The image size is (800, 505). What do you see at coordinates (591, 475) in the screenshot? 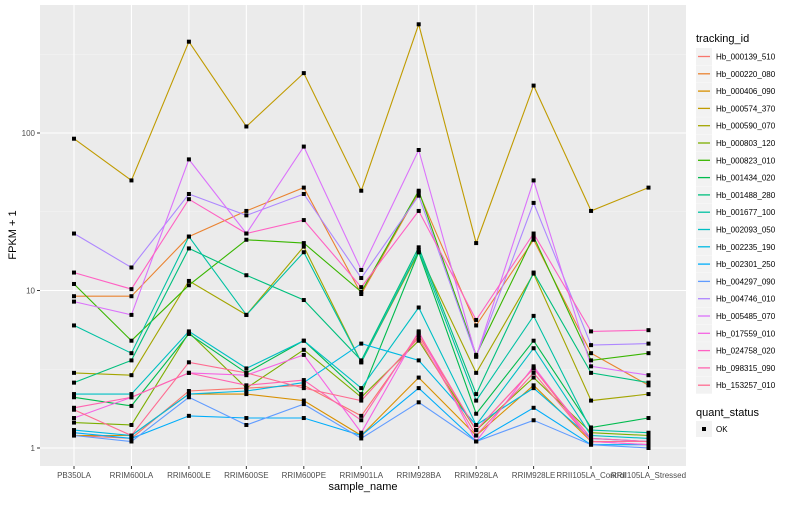
I see `x-tick-label: RRII105LA_Control` at bounding box center [591, 475].